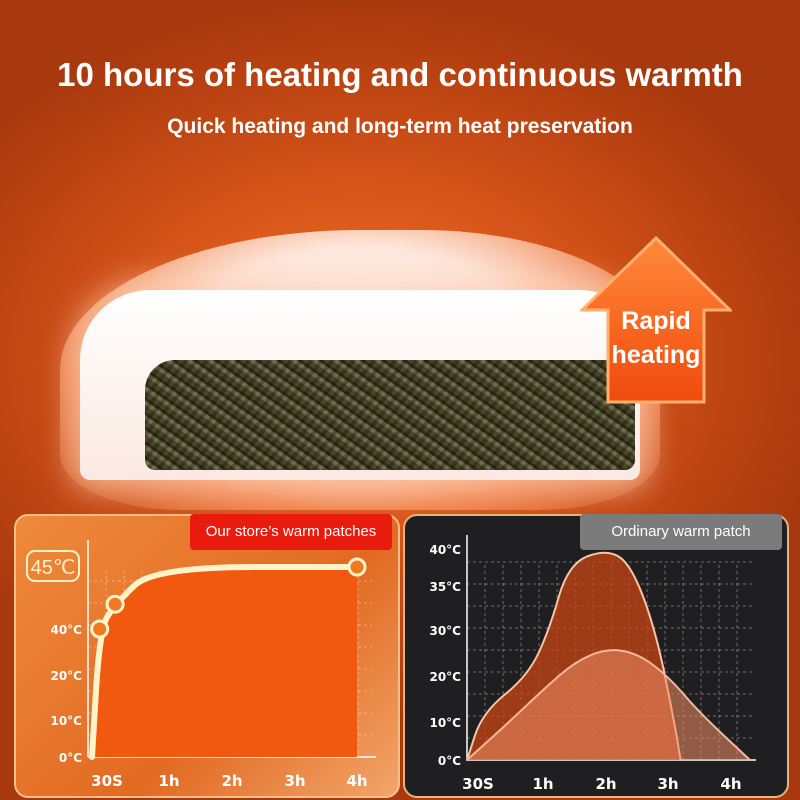 Image resolution: width=800 pixels, height=800 pixels. I want to click on badge-line-1: Rapid, so click(656, 321).